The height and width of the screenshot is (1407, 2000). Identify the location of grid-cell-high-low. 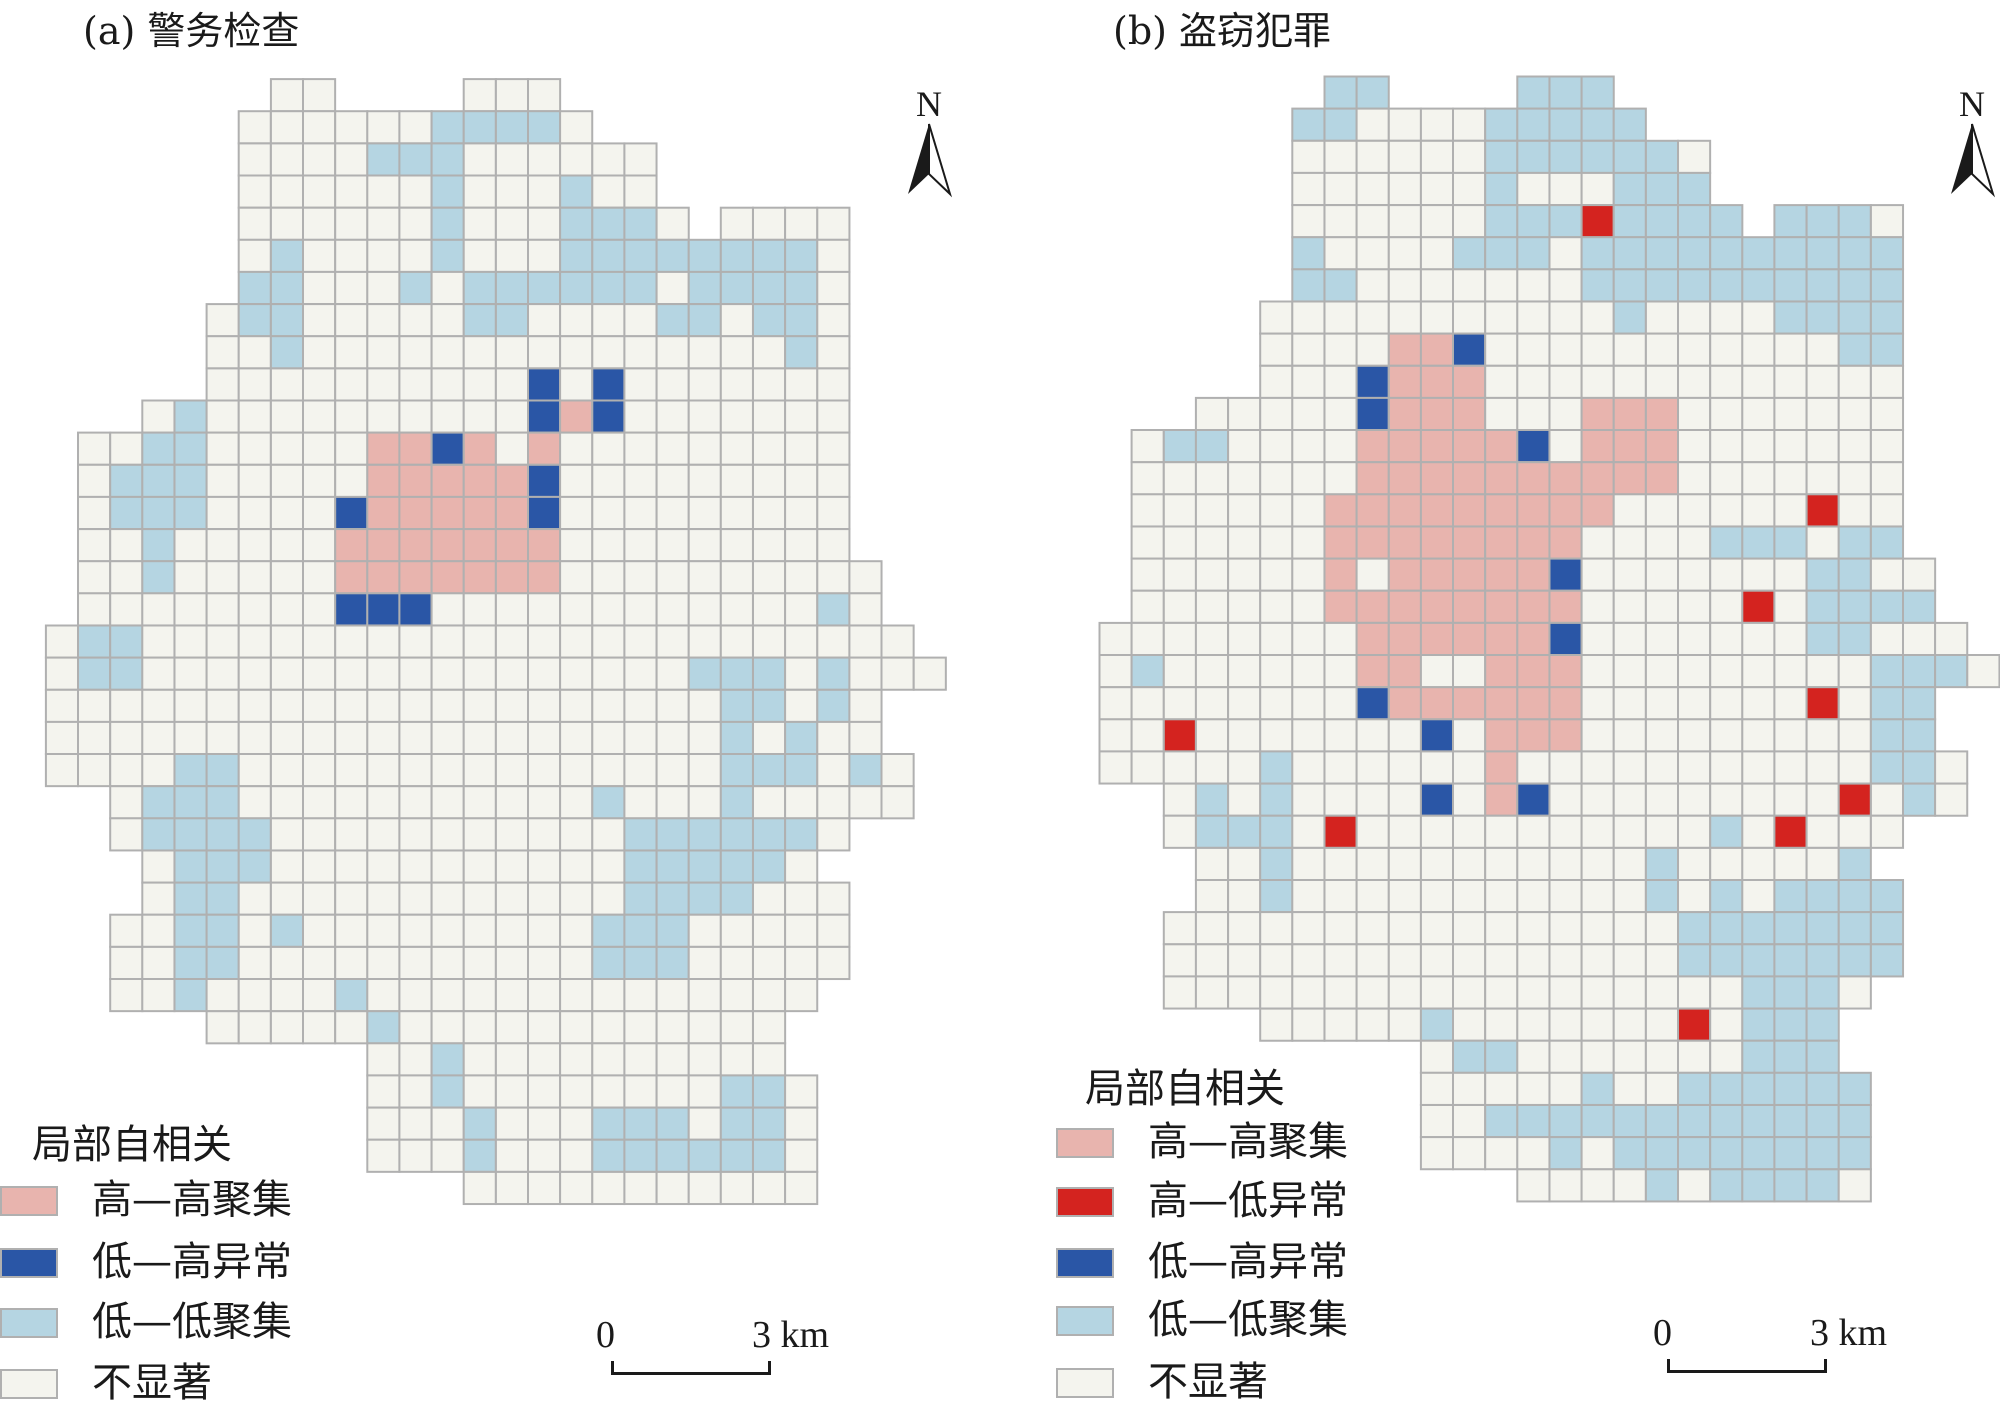
(1597, 221).